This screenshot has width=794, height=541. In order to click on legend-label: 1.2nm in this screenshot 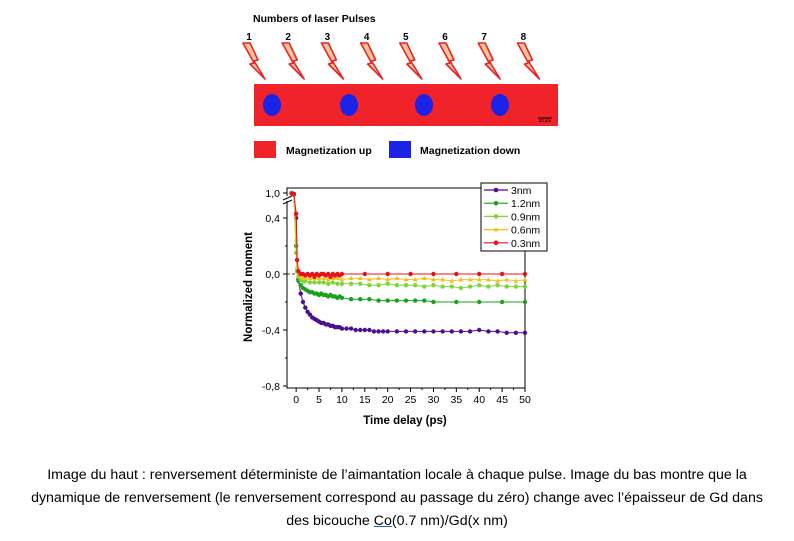, I will do `click(525, 204)`.